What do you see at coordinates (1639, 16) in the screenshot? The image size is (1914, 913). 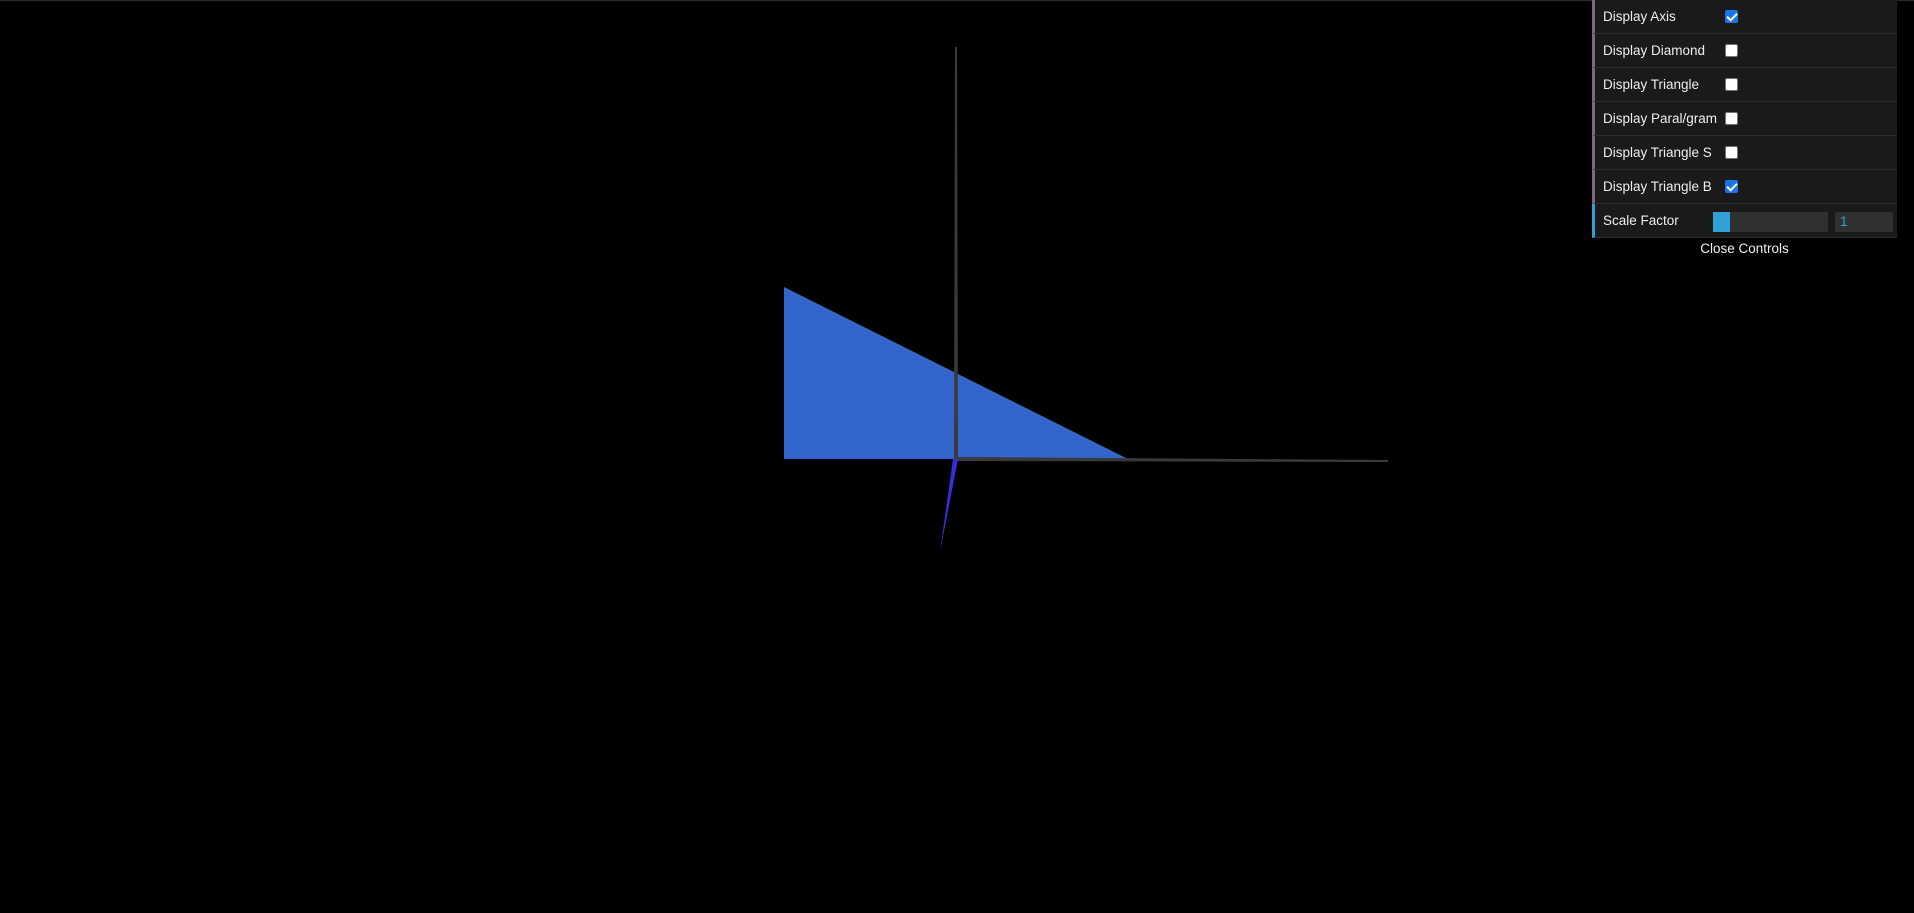 I see `control-label: Display Axis` at bounding box center [1639, 16].